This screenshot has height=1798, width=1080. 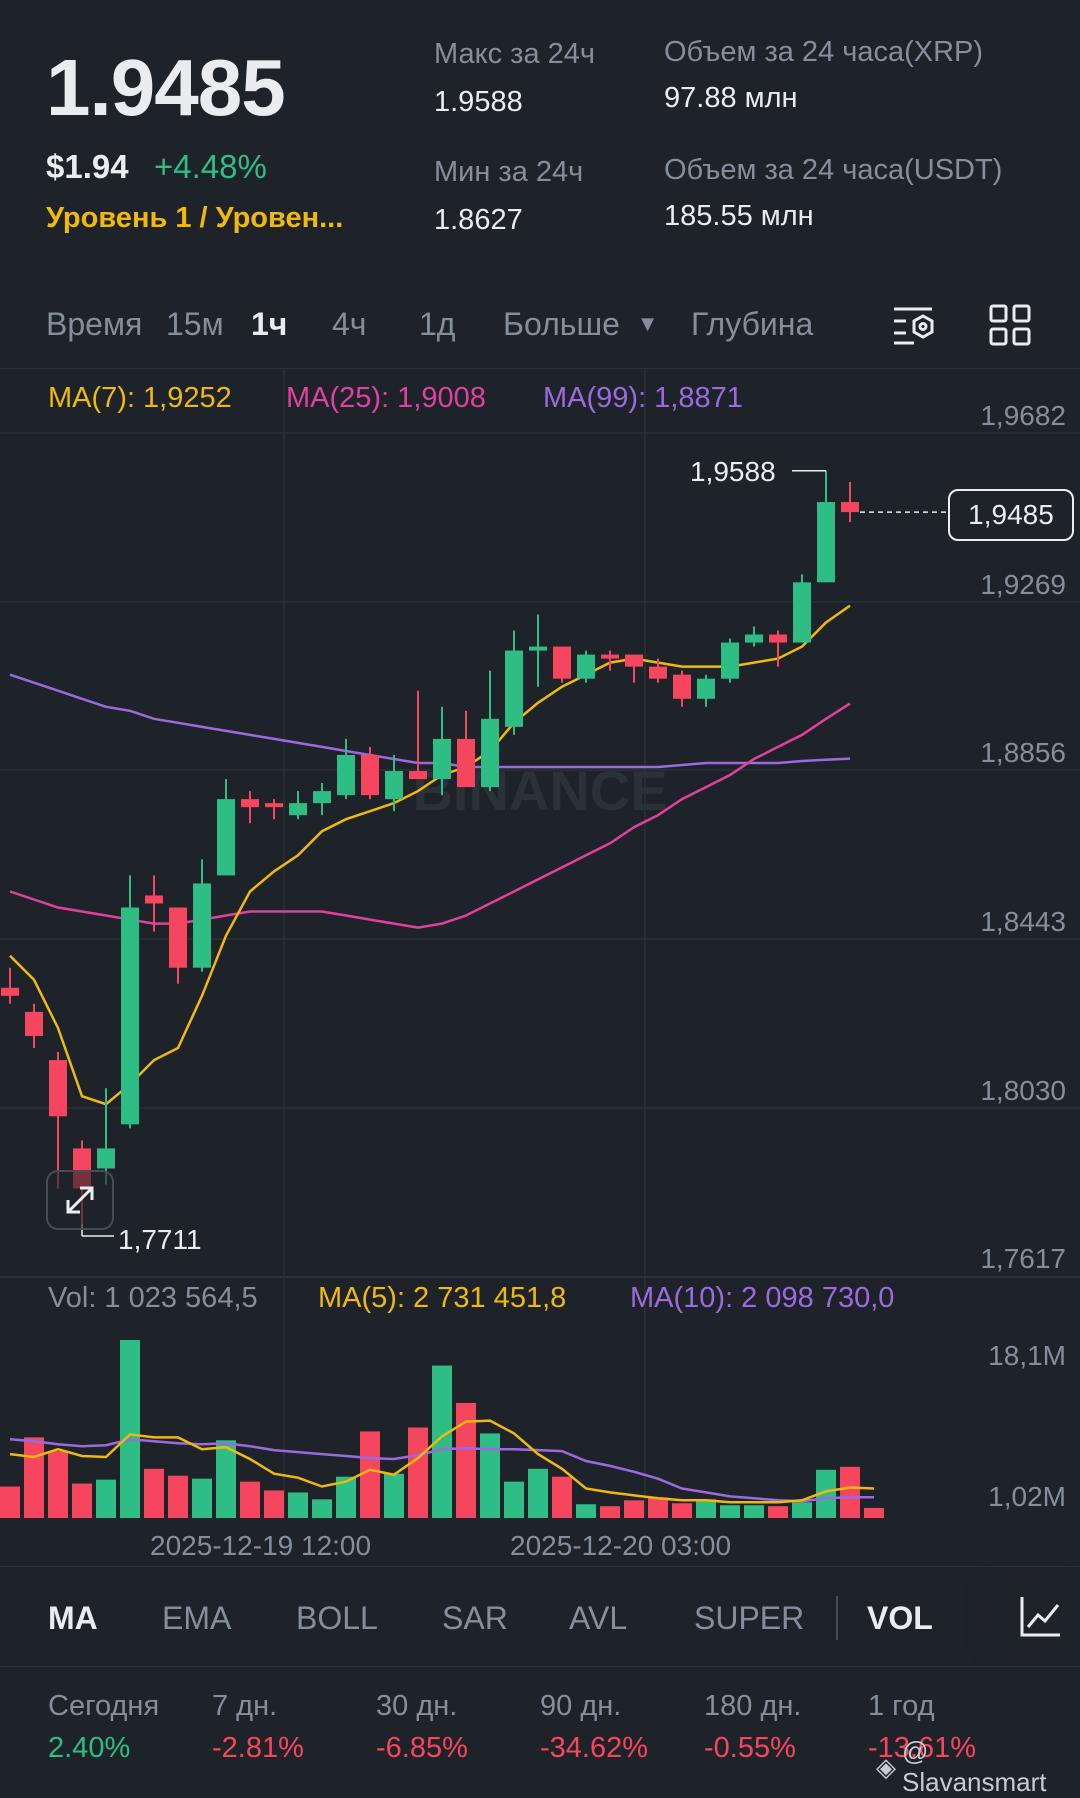 I want to click on performance-value: 2.40%, so click(x=89, y=1748).